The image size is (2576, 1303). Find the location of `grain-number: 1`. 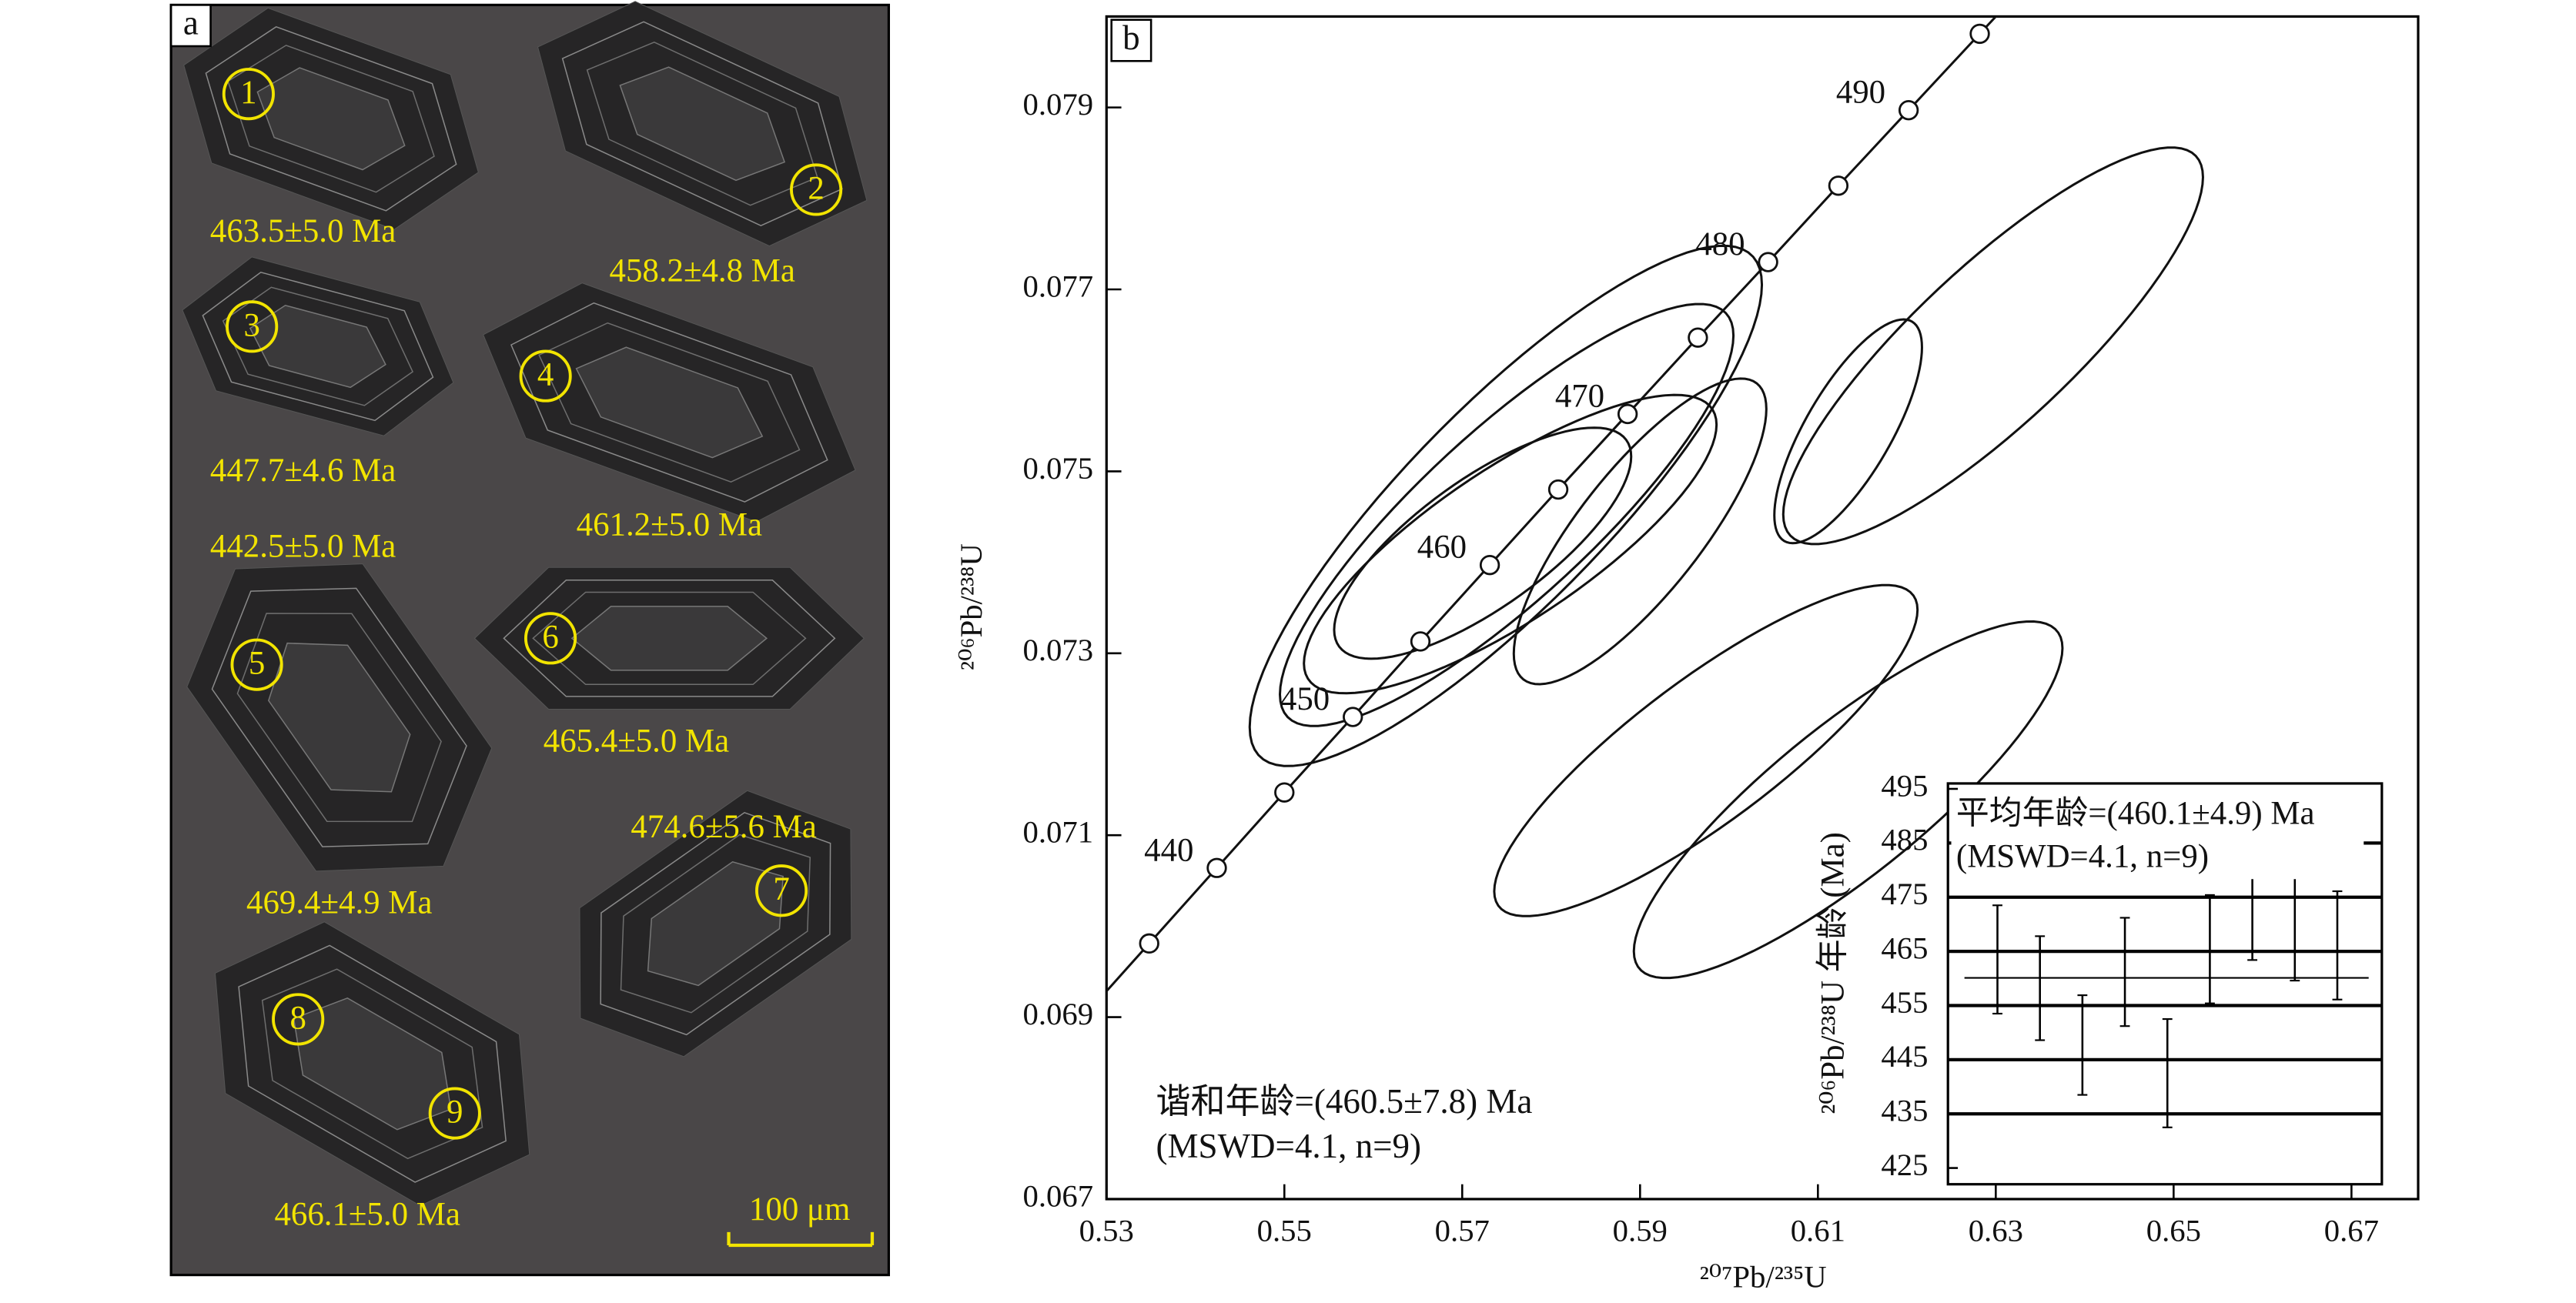

grain-number: 1 is located at coordinates (248, 93).